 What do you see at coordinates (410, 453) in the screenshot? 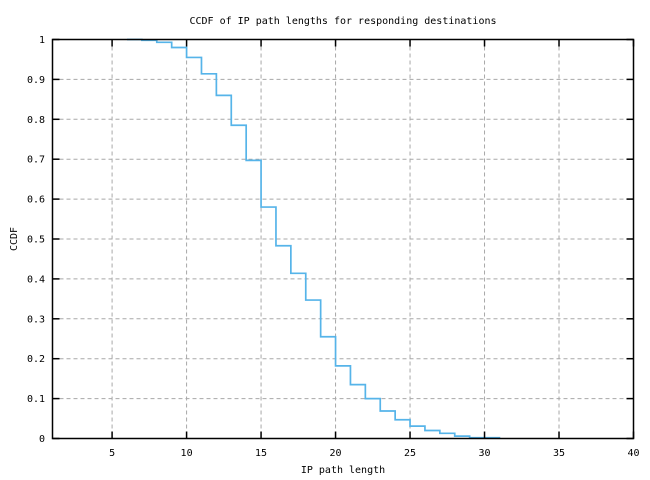
I see `x-tick-label: 25` at bounding box center [410, 453].